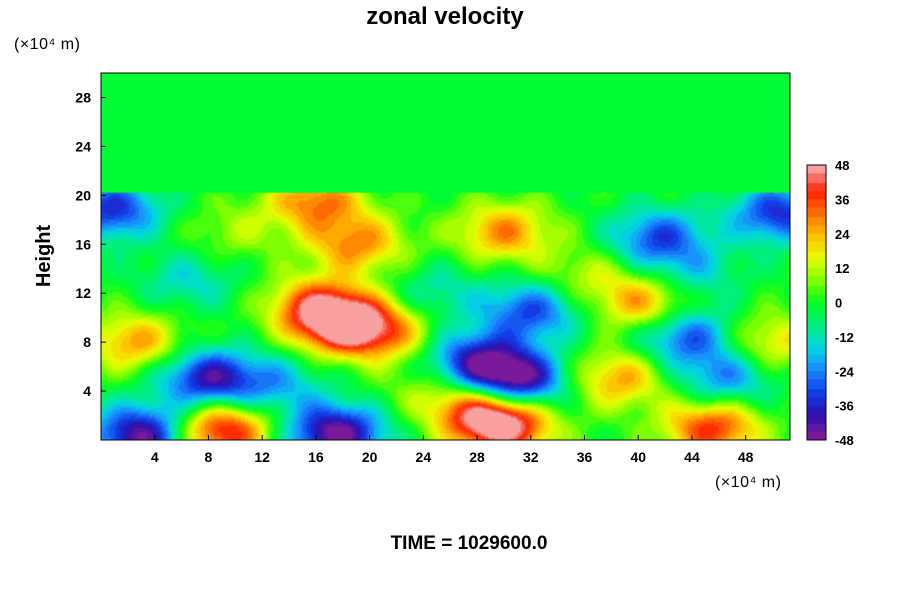 Image resolution: width=900 pixels, height=600 pixels. What do you see at coordinates (469, 543) in the screenshot?
I see `time-label: TIME = 1029600.0` at bounding box center [469, 543].